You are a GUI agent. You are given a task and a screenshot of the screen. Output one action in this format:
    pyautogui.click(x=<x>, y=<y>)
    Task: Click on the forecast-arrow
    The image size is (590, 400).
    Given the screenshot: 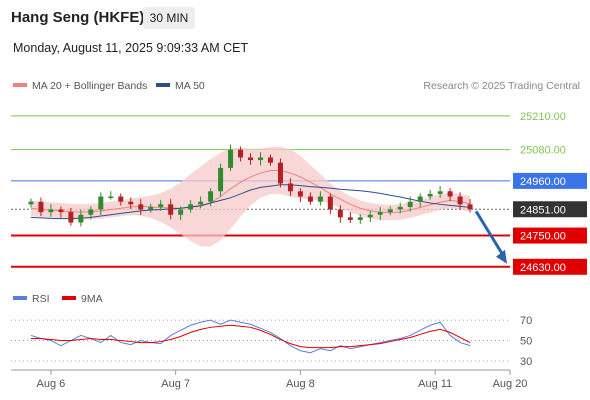 What is the action you would take?
    pyautogui.click(x=490, y=237)
    